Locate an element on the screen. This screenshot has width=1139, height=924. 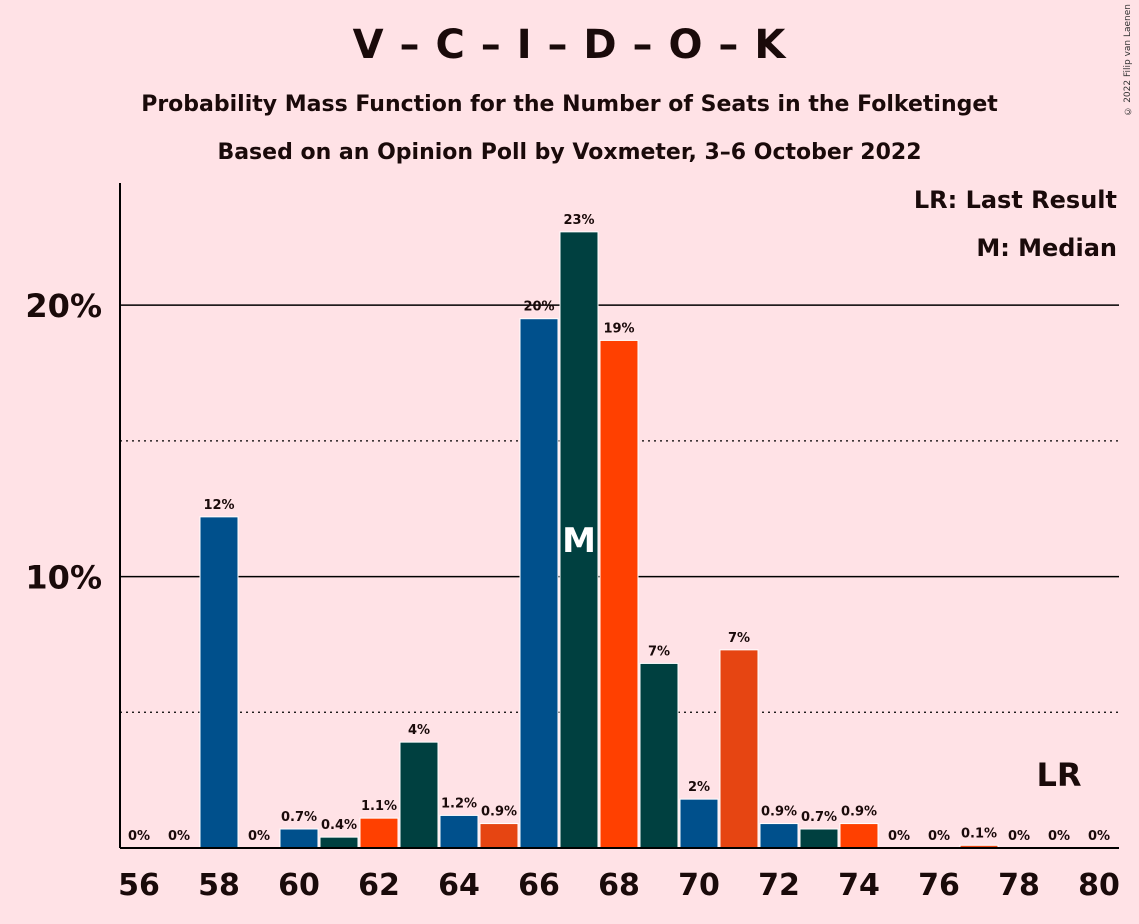
data-label-59: 0% is located at coordinates (259, 836).